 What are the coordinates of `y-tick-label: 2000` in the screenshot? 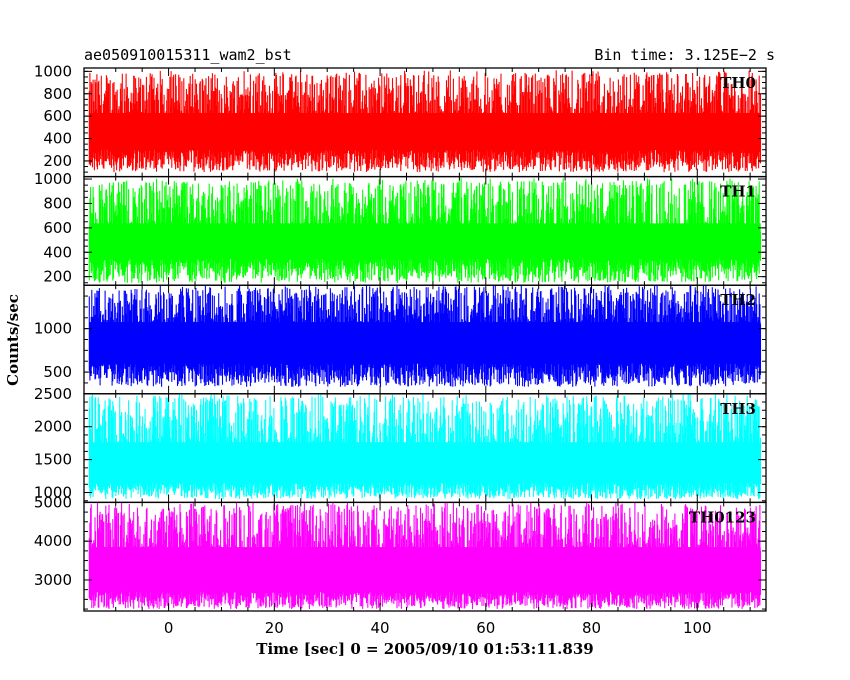 It's located at (53, 427).